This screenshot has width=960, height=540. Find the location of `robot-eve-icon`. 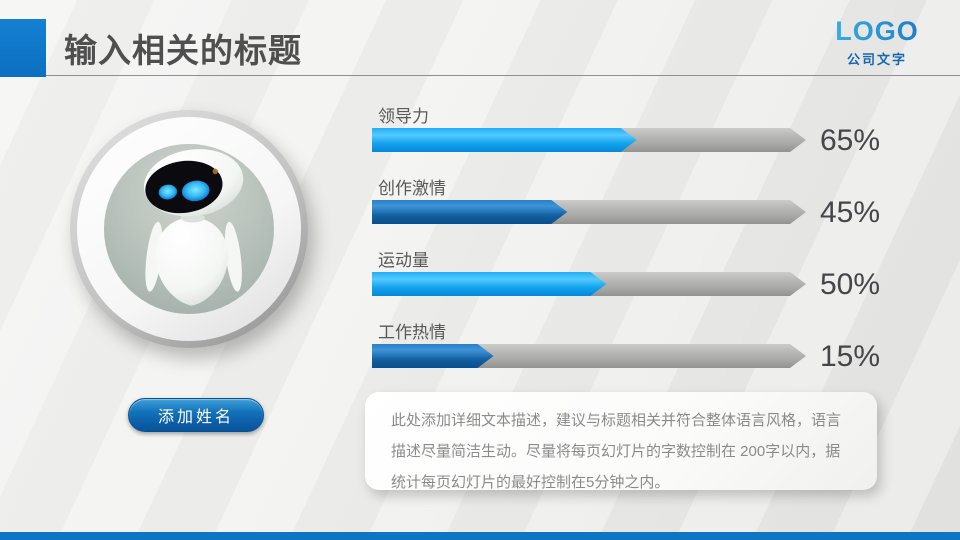

robot-eve-icon is located at coordinates (189, 229).